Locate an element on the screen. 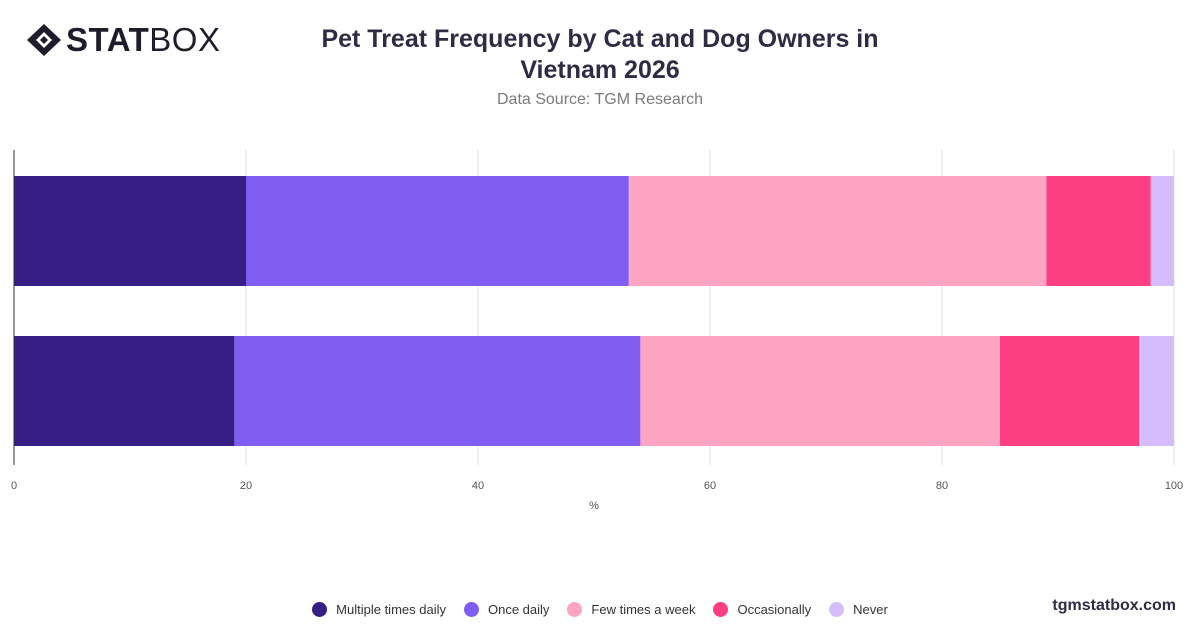 The height and width of the screenshot is (628, 1200). x-tick-label: 20 is located at coordinates (246, 486).